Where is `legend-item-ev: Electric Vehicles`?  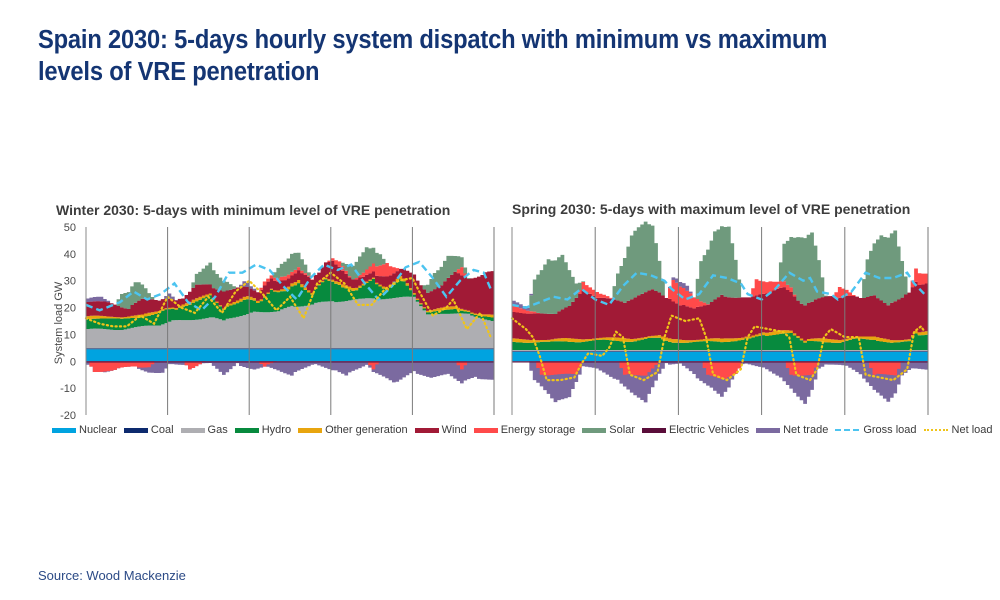 legend-item-ev: Electric Vehicles is located at coordinates (695, 430).